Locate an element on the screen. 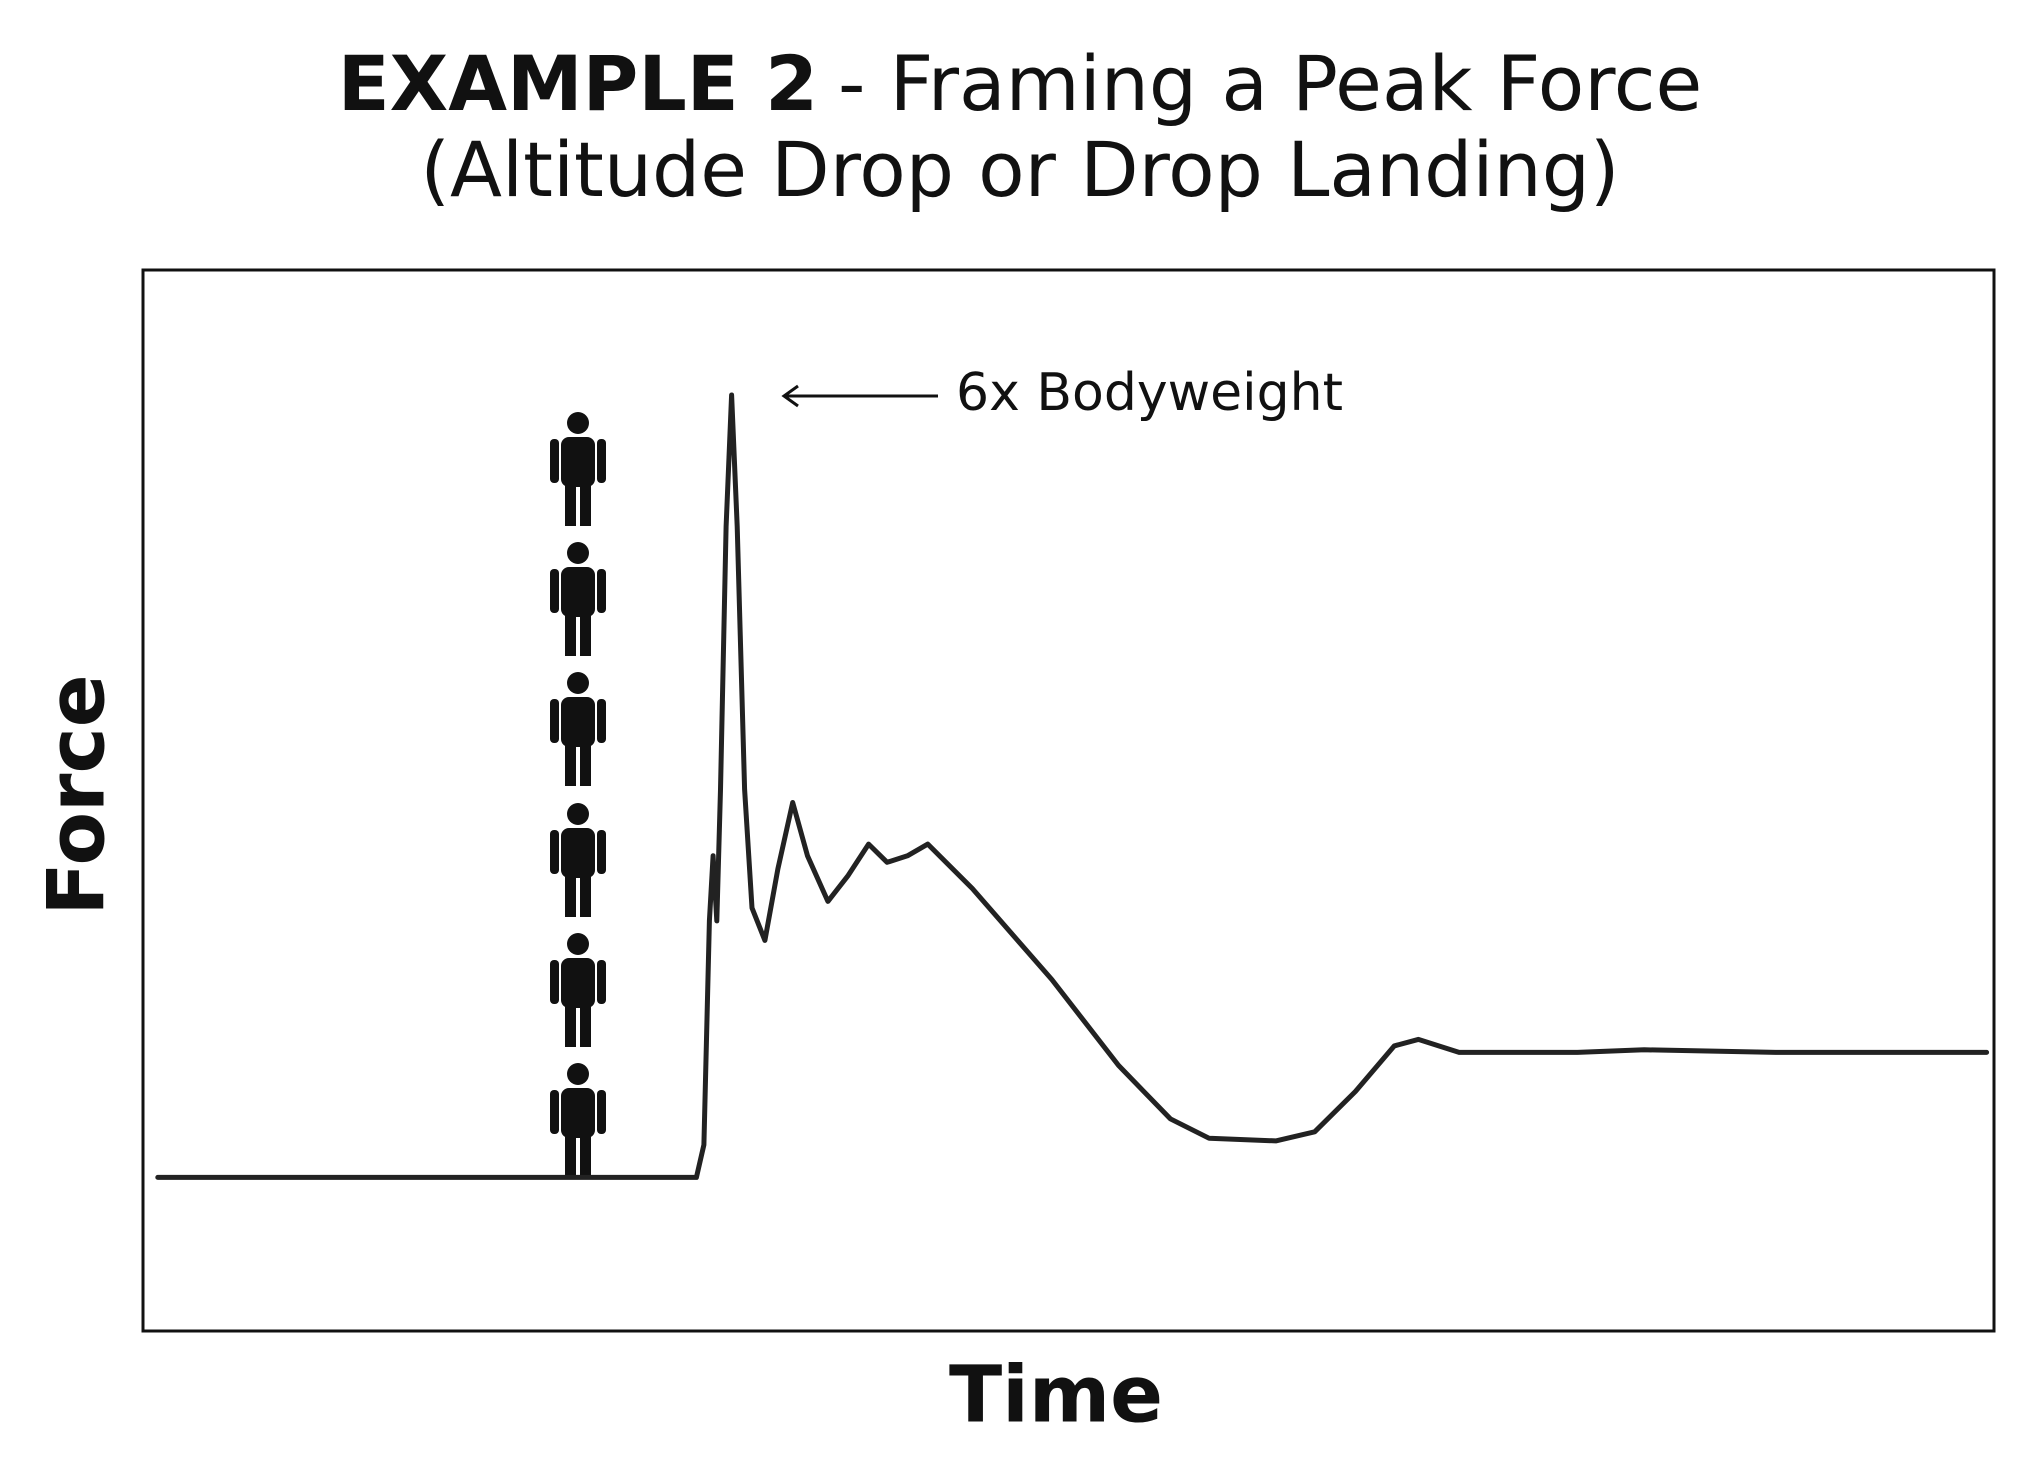 The width and height of the screenshot is (2041, 1481). arrow-head is located at coordinates (790, 396).